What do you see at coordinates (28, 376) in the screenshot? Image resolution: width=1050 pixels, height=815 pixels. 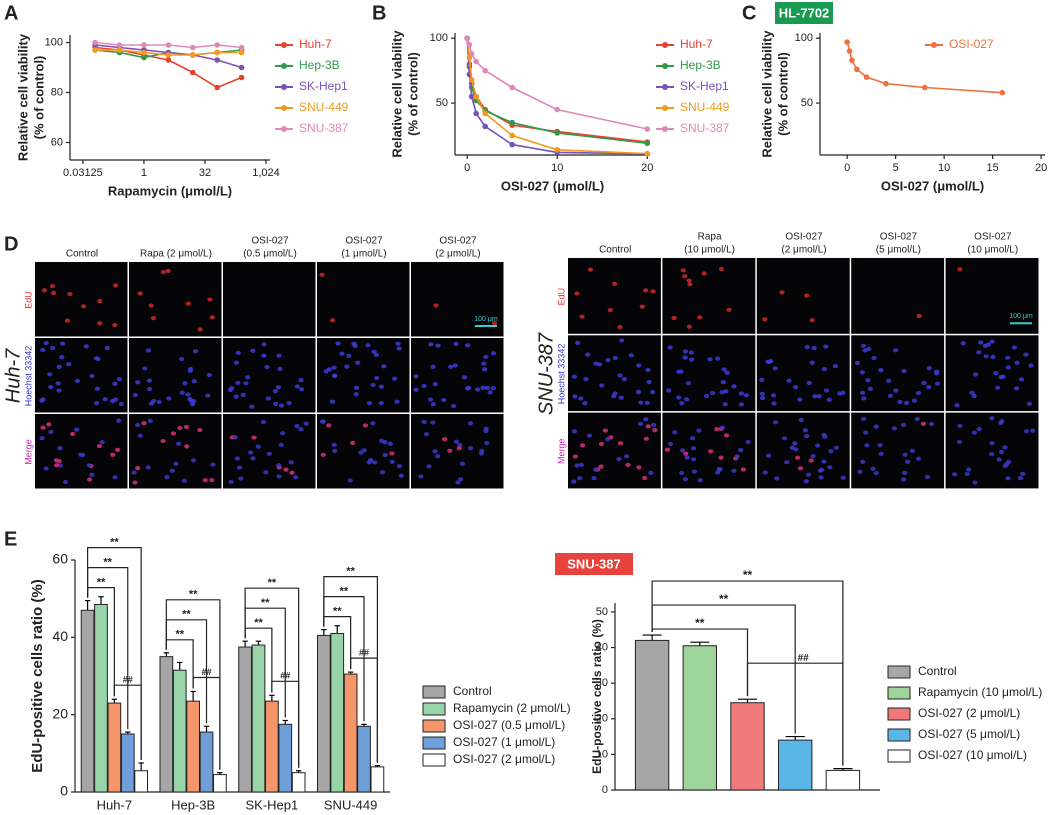 I see `row-label: Hoechst 33342` at bounding box center [28, 376].